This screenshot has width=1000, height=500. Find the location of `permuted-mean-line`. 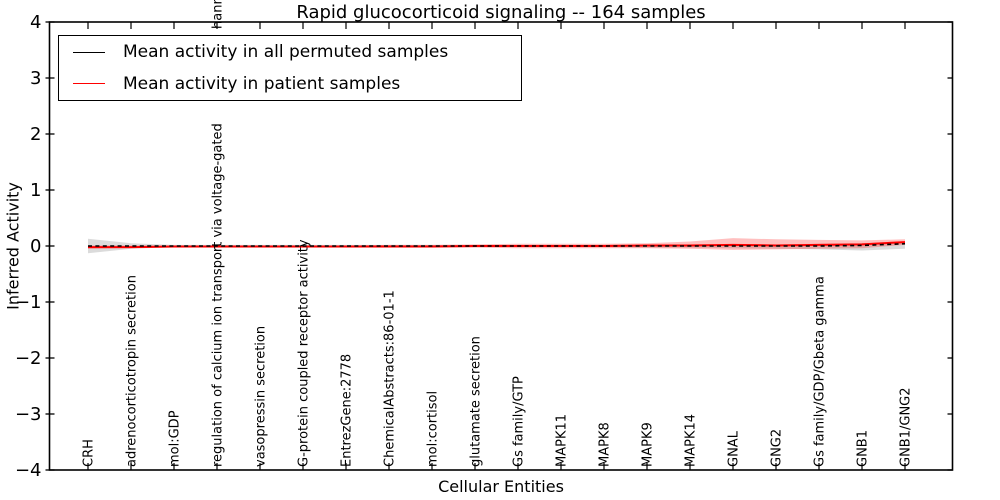

permuted-mean-line is located at coordinates (497, 244).